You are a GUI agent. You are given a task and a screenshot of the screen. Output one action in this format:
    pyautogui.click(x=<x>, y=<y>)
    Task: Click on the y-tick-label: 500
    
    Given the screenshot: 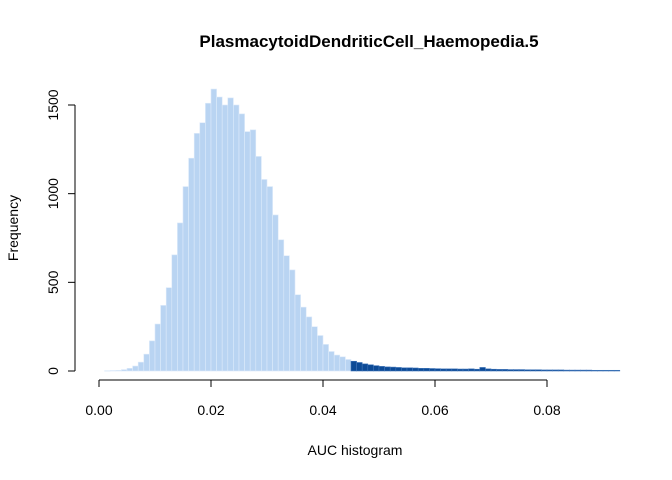 What is the action you would take?
    pyautogui.click(x=53, y=282)
    